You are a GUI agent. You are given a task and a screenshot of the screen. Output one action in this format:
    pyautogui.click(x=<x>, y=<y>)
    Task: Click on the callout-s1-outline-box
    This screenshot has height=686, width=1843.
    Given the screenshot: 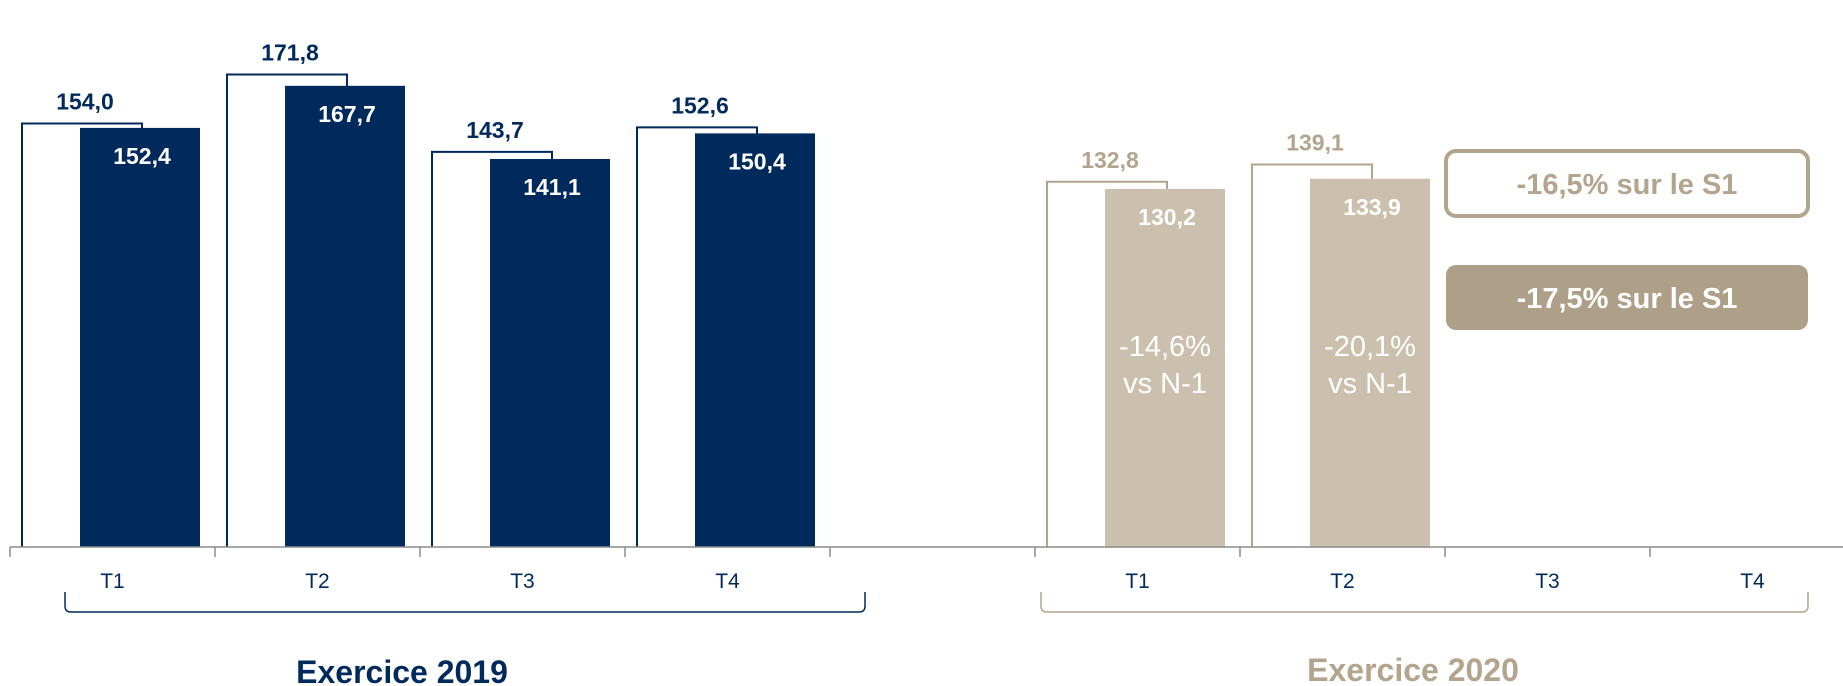 What is the action you would take?
    pyautogui.click(x=1627, y=183)
    